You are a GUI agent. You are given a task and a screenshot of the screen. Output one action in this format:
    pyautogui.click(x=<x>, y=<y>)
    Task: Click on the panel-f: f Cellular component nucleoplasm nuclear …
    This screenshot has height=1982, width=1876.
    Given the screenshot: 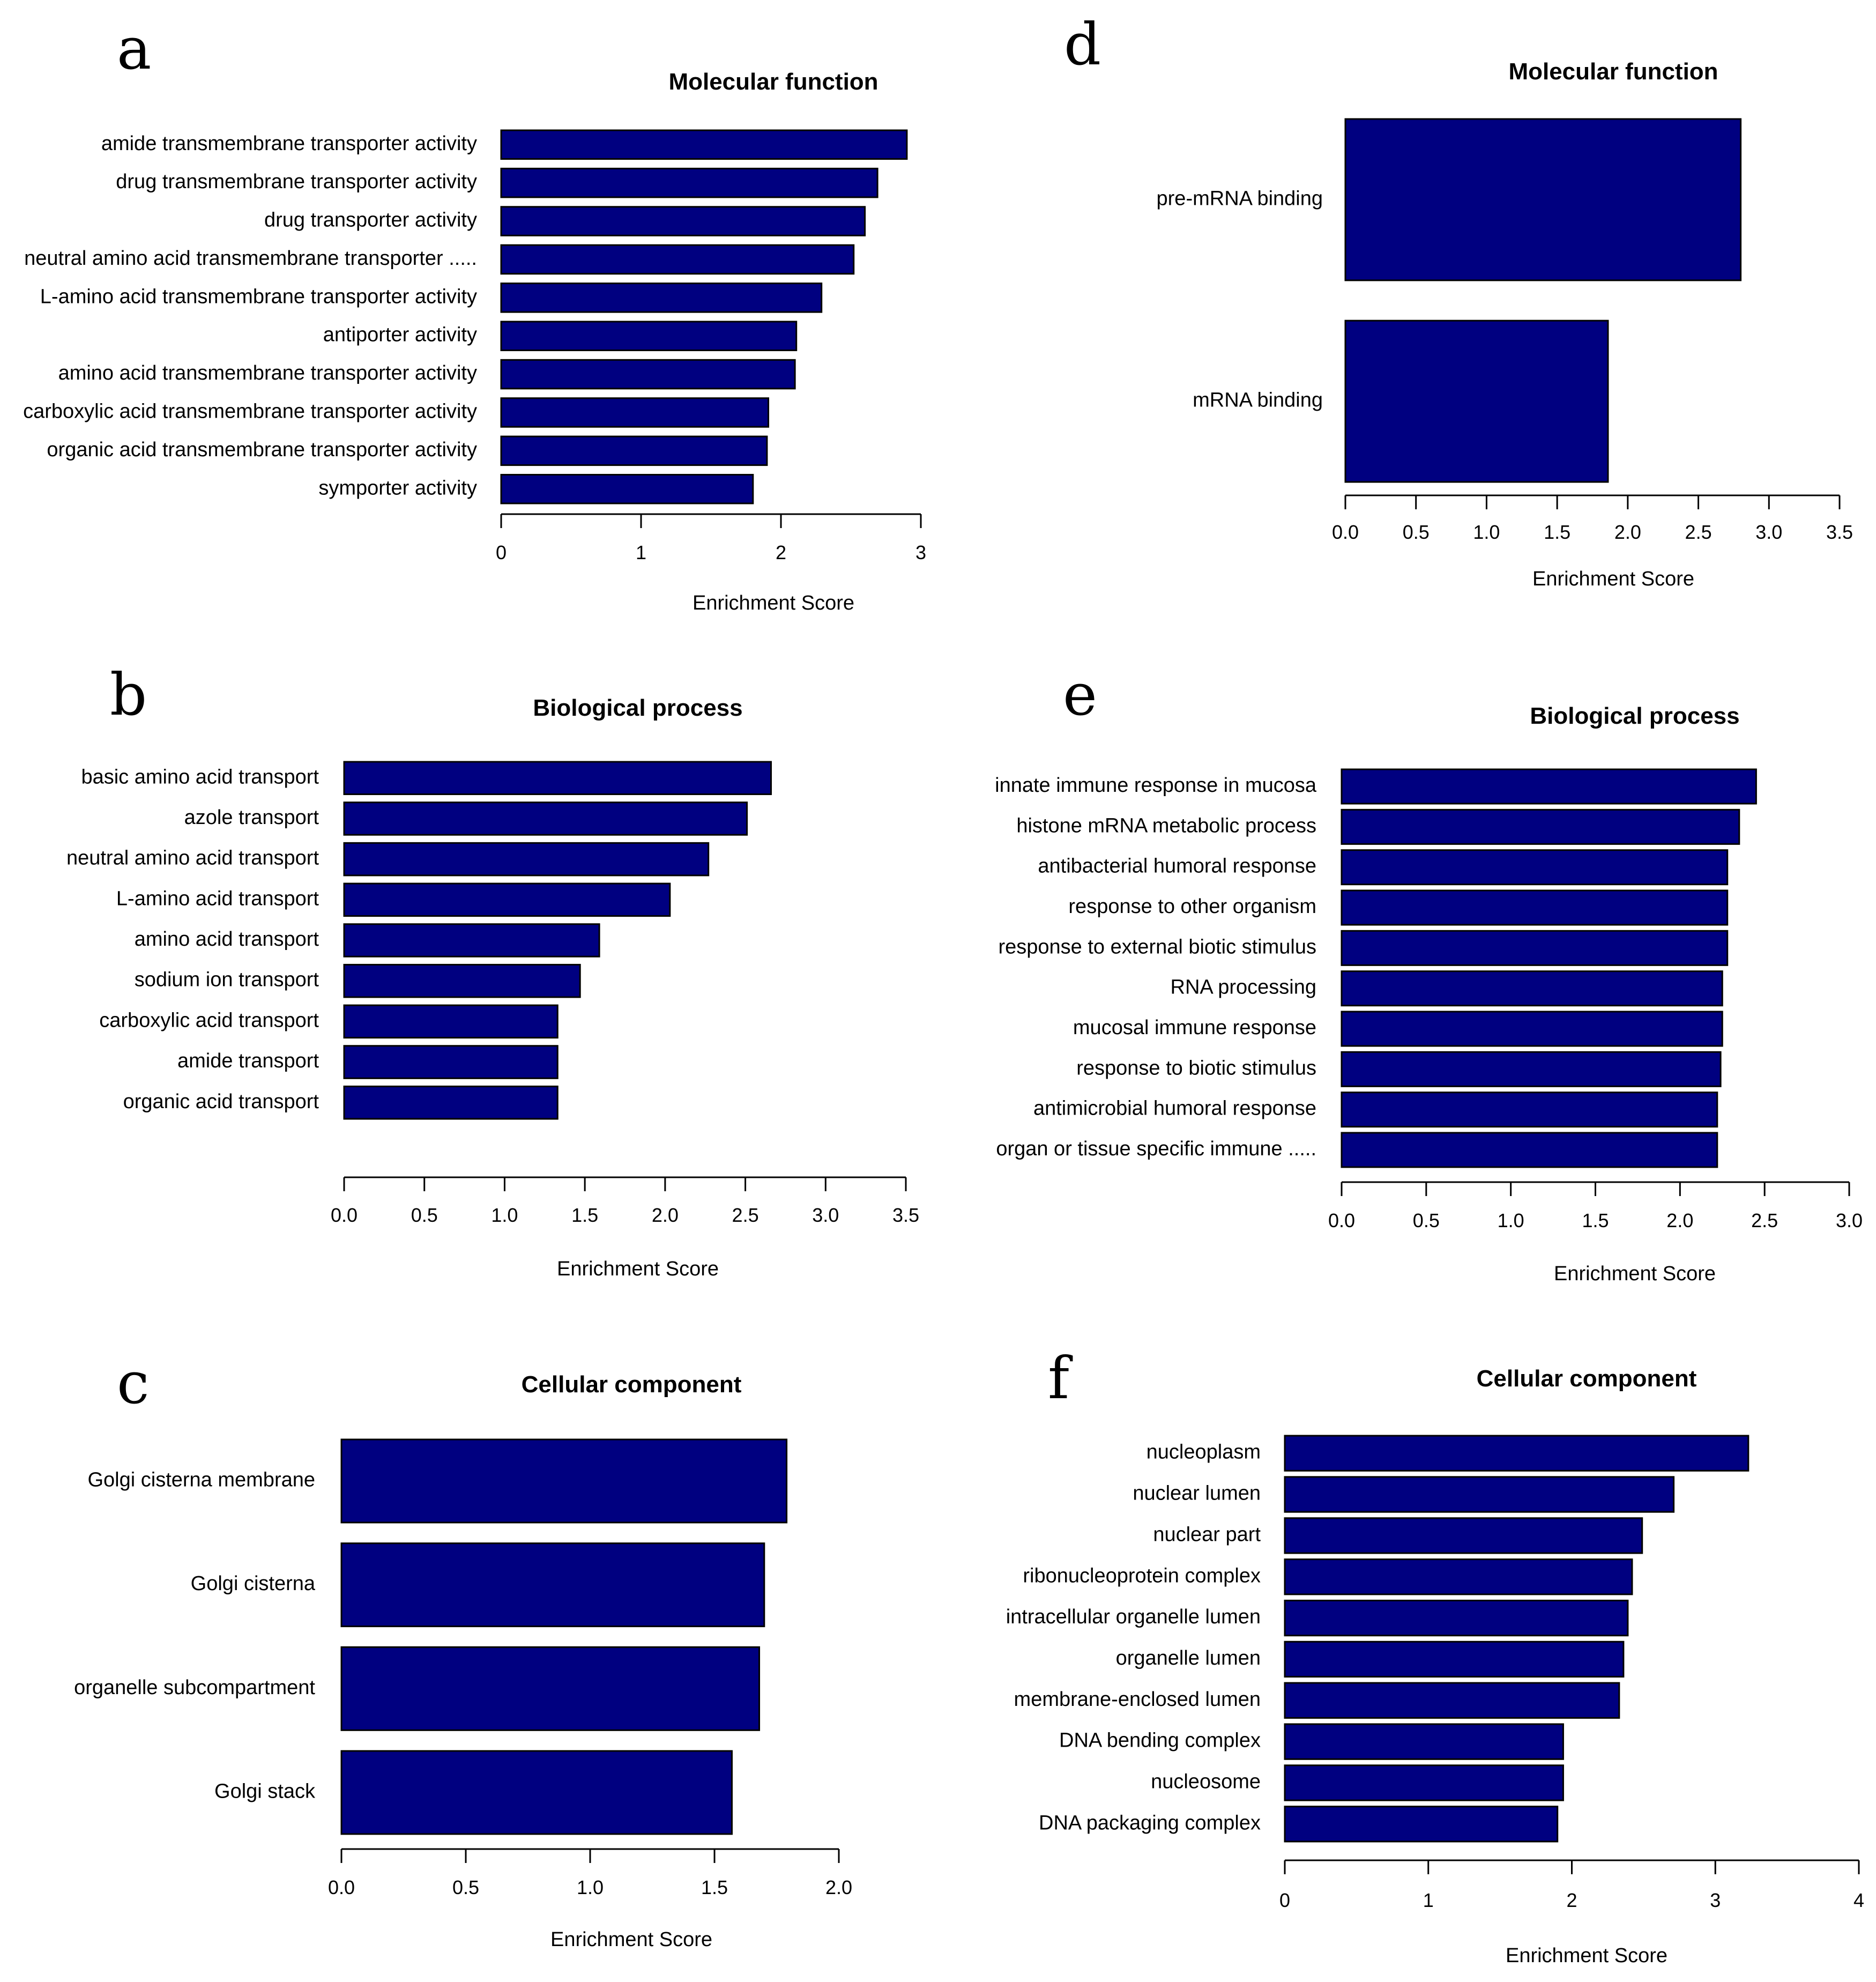 What is the action you would take?
    pyautogui.click(x=1435, y=1656)
    